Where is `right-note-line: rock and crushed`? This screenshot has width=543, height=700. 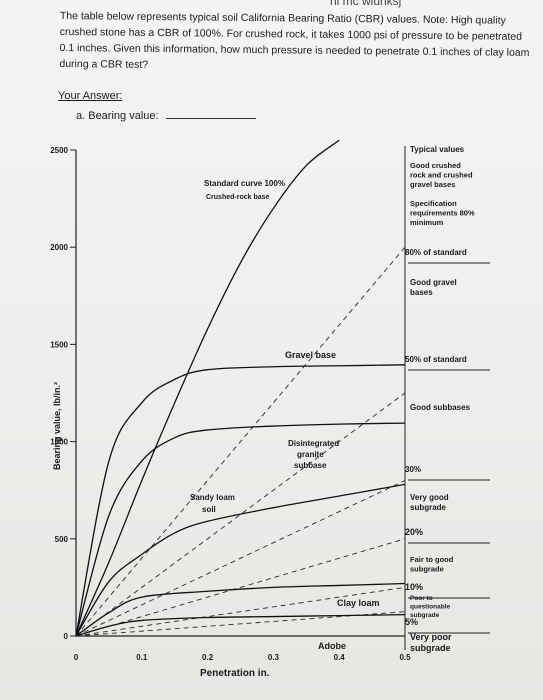
right-note-line: rock and crushed is located at coordinates (441, 175).